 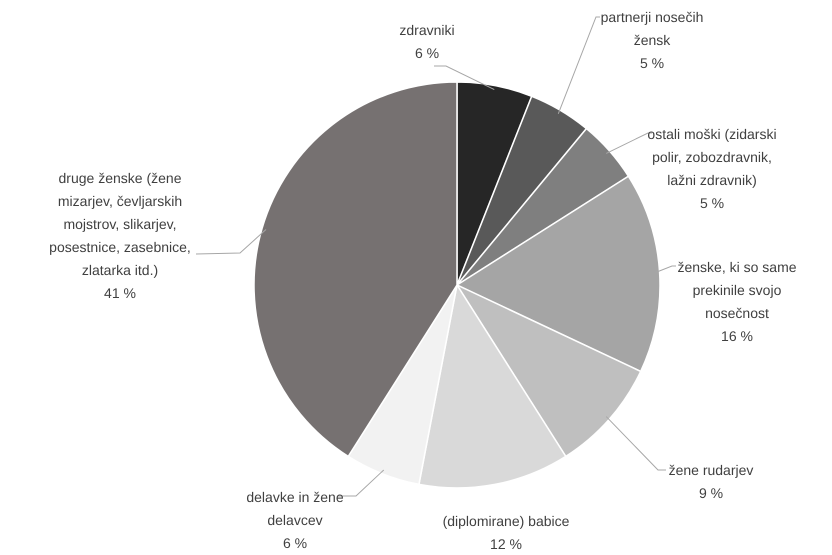 What do you see at coordinates (295, 508) in the screenshot?
I see `slice-label: delavke in žene delavcev` at bounding box center [295, 508].